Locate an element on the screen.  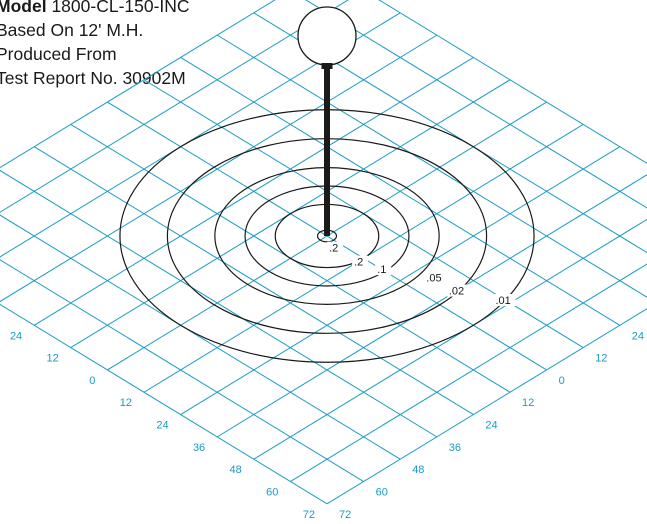
luminaire is located at coordinates (327, 121).